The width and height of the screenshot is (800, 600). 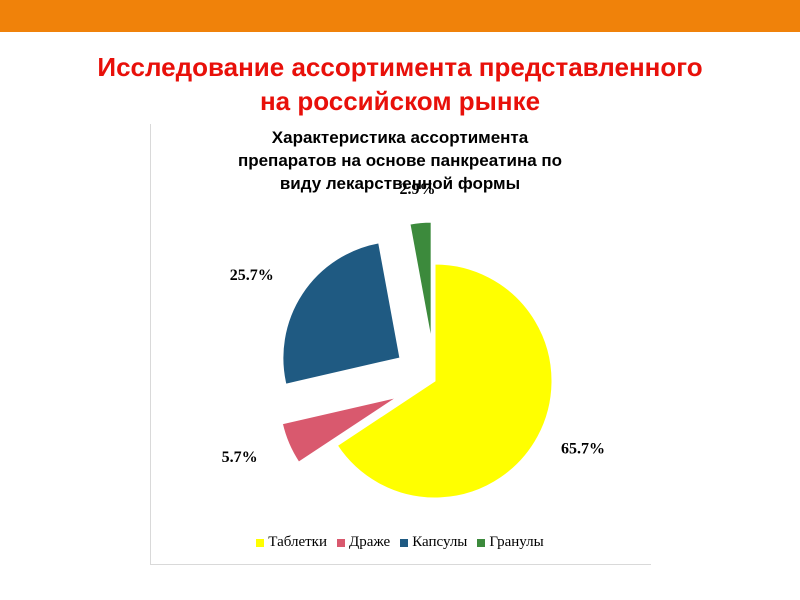 What do you see at coordinates (516, 542) in the screenshot?
I see `legend-label-granules: Гранулы` at bounding box center [516, 542].